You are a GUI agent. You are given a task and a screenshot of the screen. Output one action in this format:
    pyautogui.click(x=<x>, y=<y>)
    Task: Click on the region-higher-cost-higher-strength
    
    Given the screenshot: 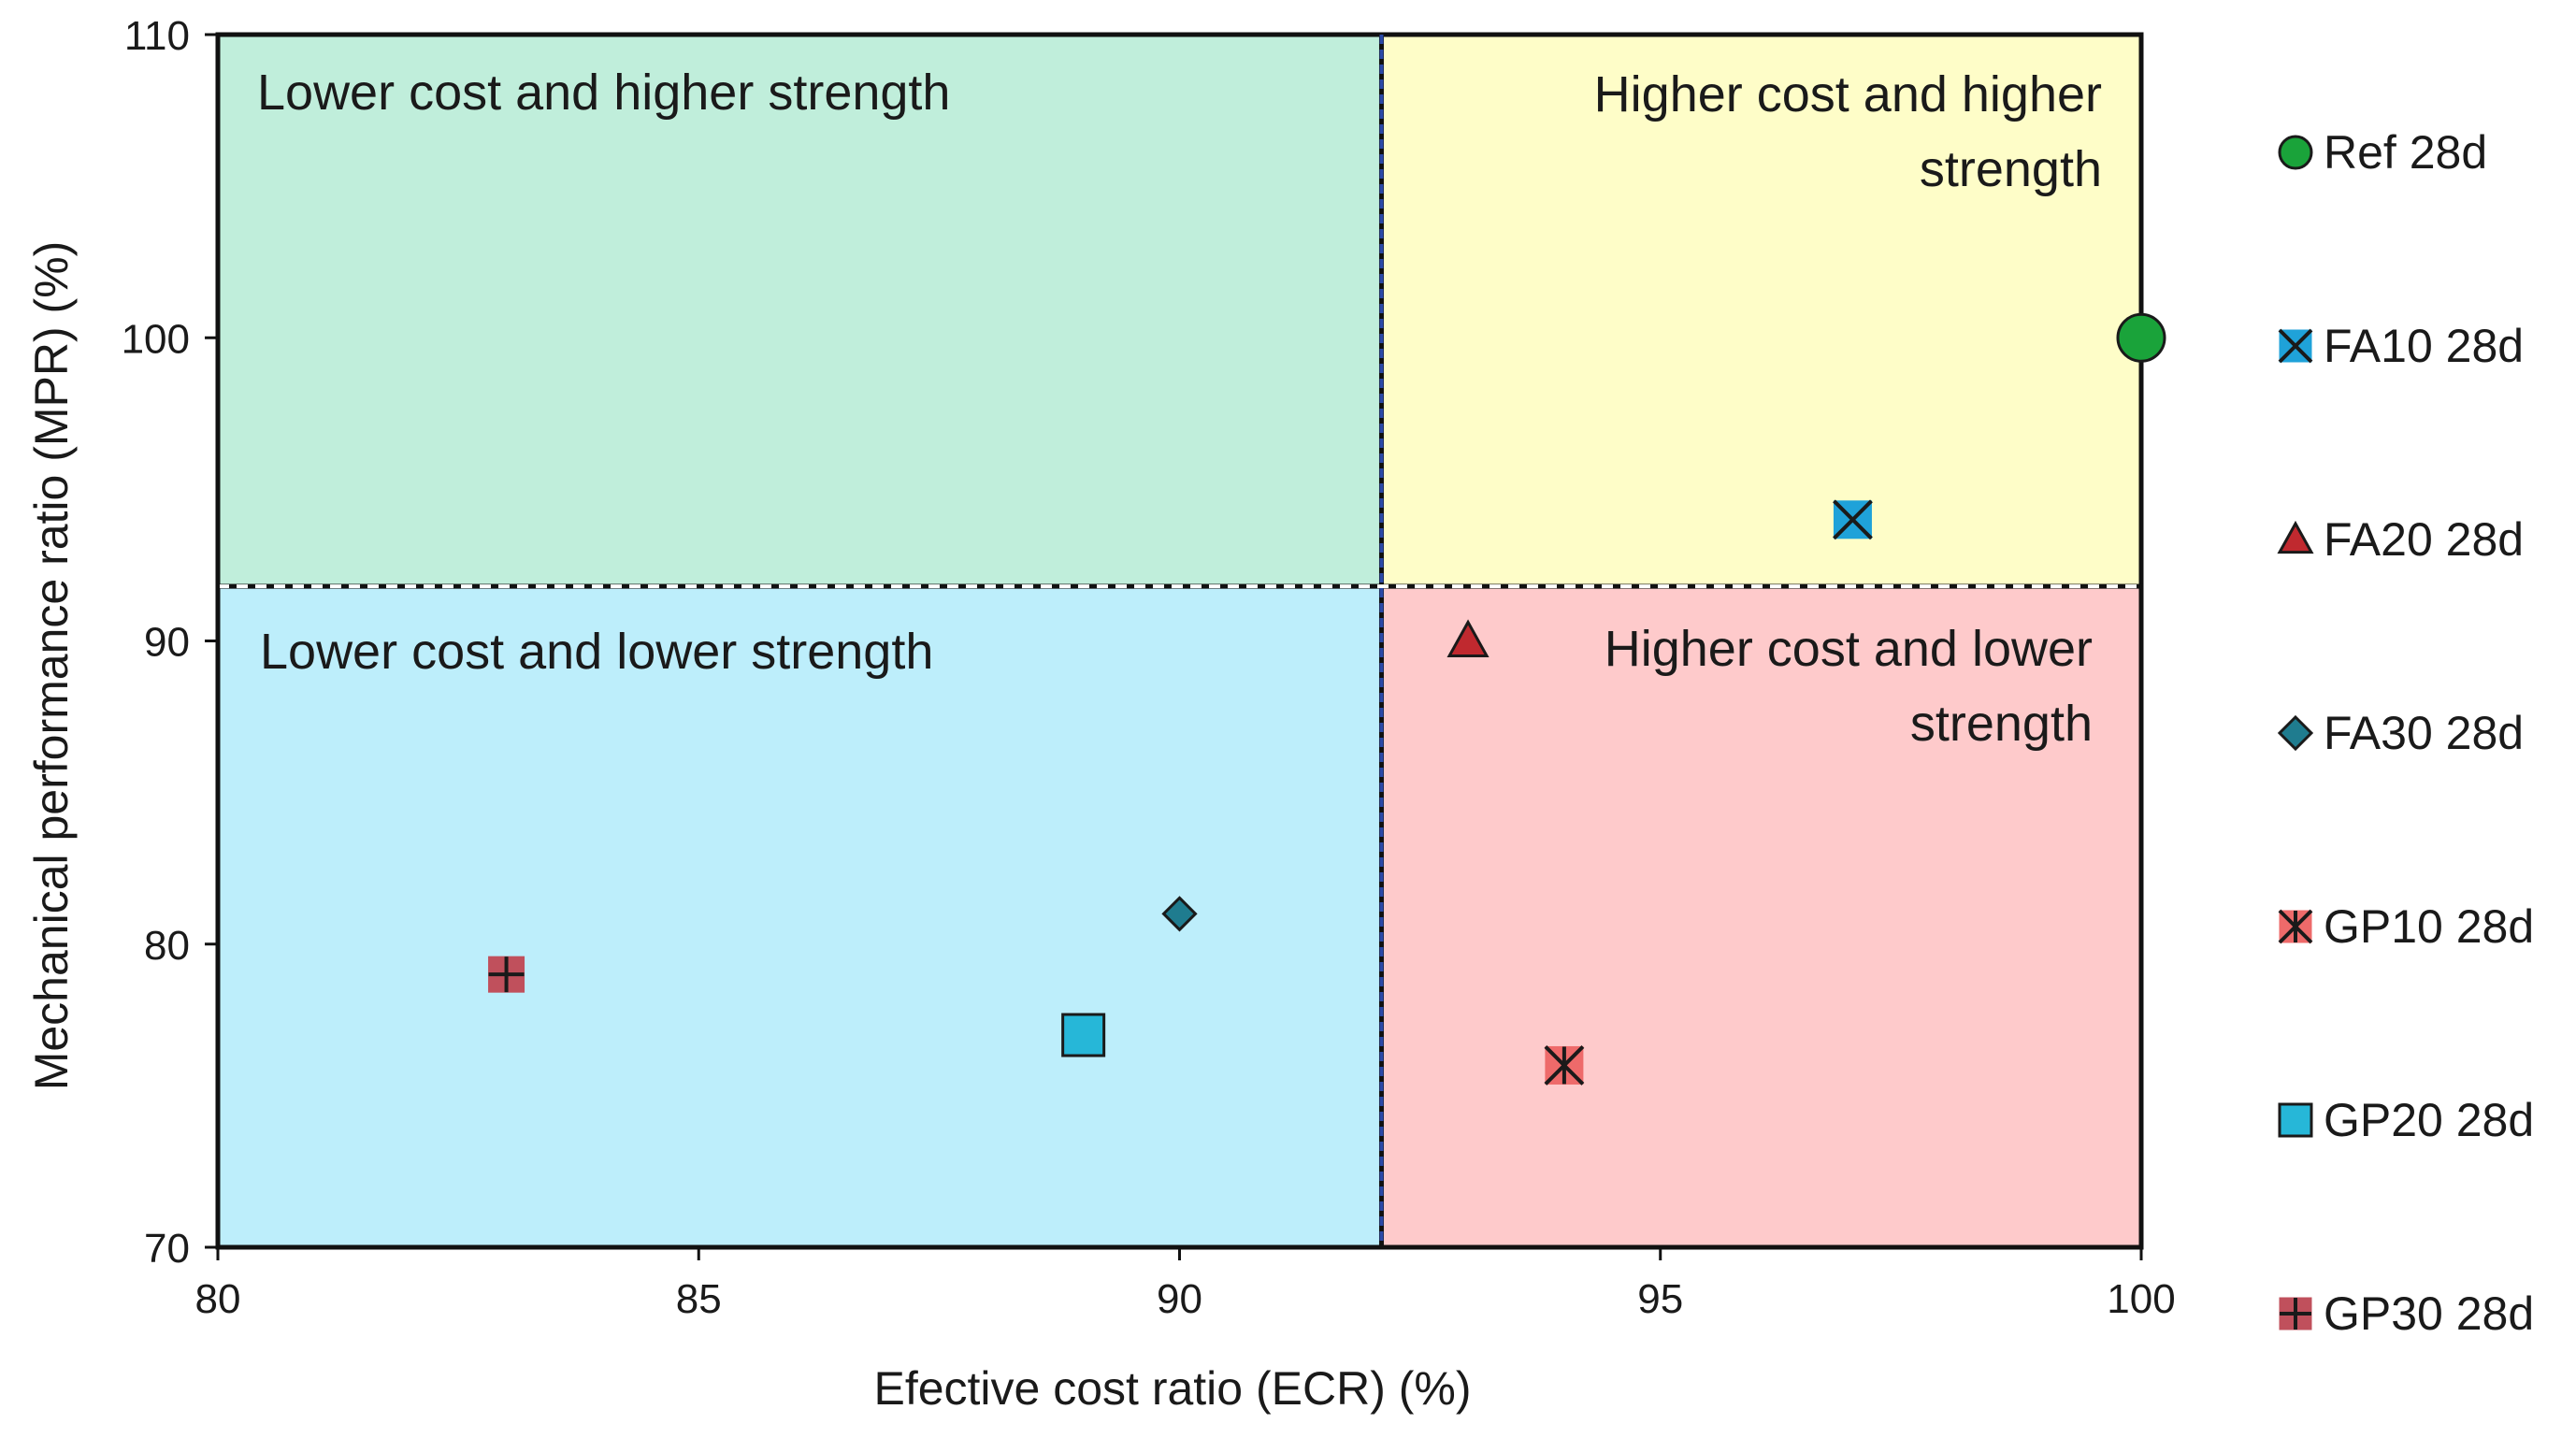 What is the action you would take?
    pyautogui.click(x=1761, y=310)
    